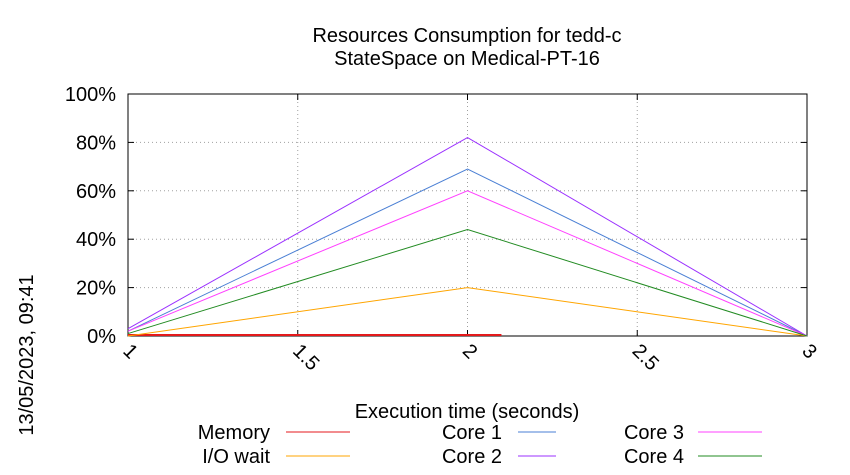  What do you see at coordinates (467, 59) in the screenshot?
I see `chart-title-line-2: StateSpace on Medical-PT-16` at bounding box center [467, 59].